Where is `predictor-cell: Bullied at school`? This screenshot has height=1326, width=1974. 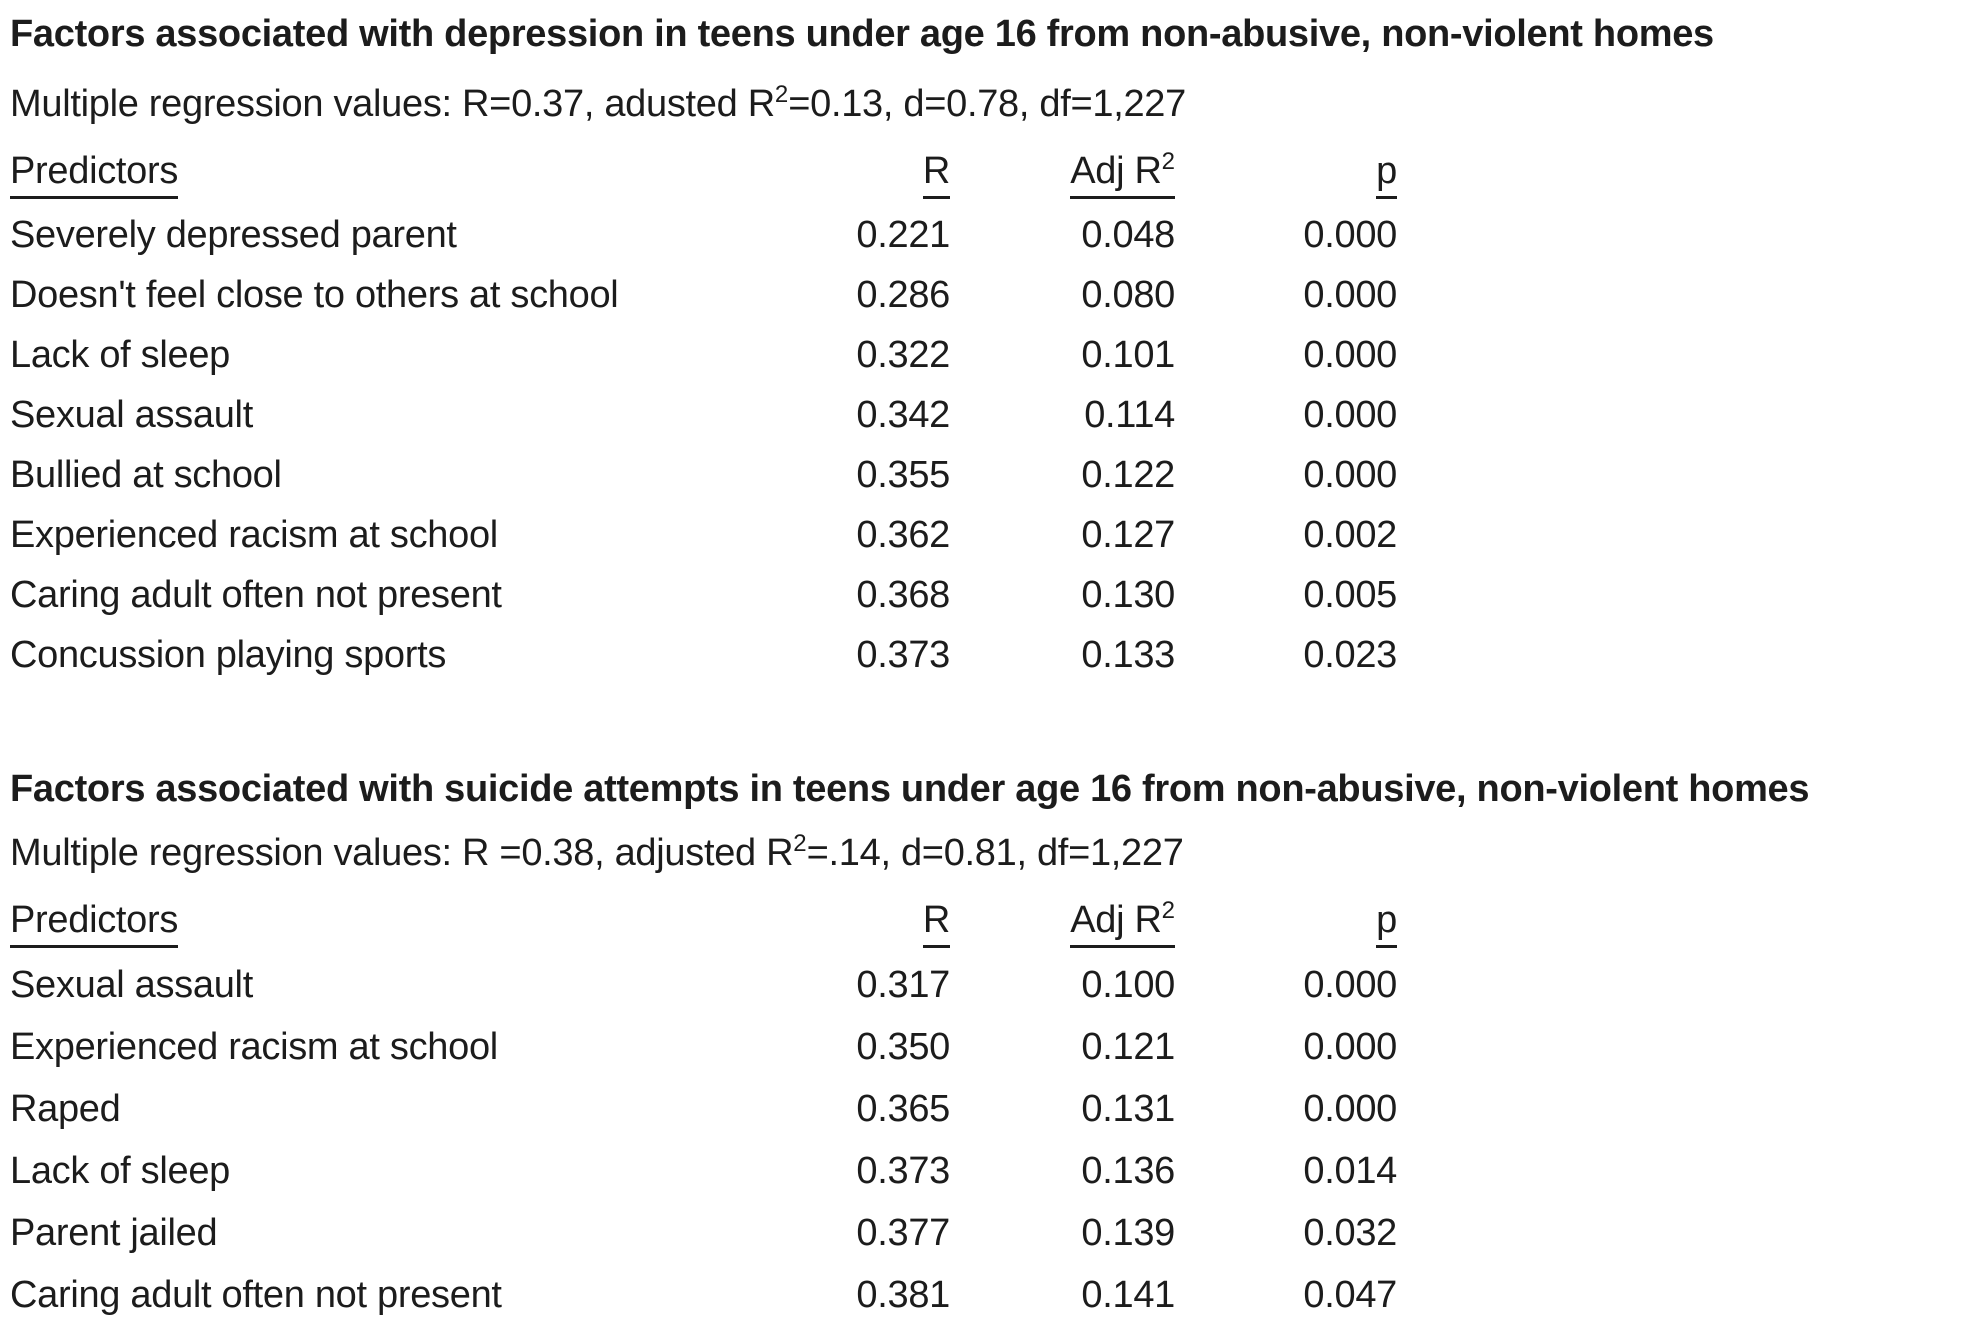
predictor-cell: Bullied at school is located at coordinates (146, 474).